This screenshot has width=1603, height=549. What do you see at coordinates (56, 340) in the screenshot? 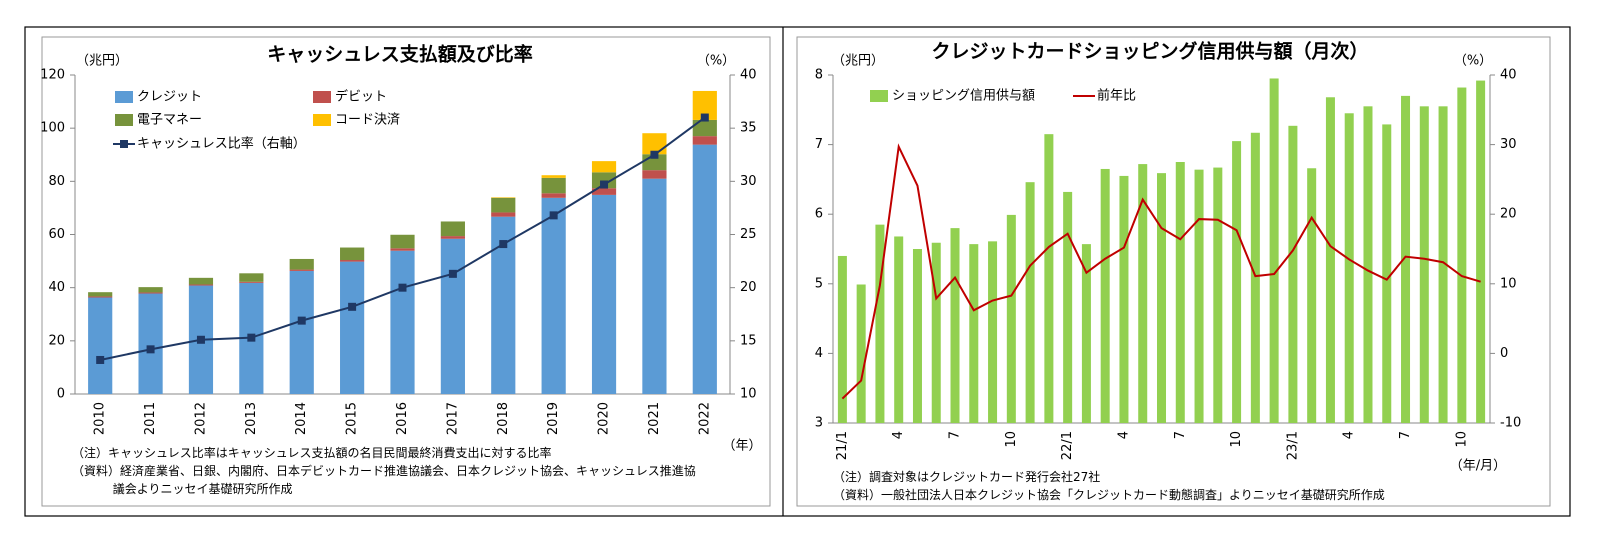
I see `y-tick-label: 20` at bounding box center [56, 340].